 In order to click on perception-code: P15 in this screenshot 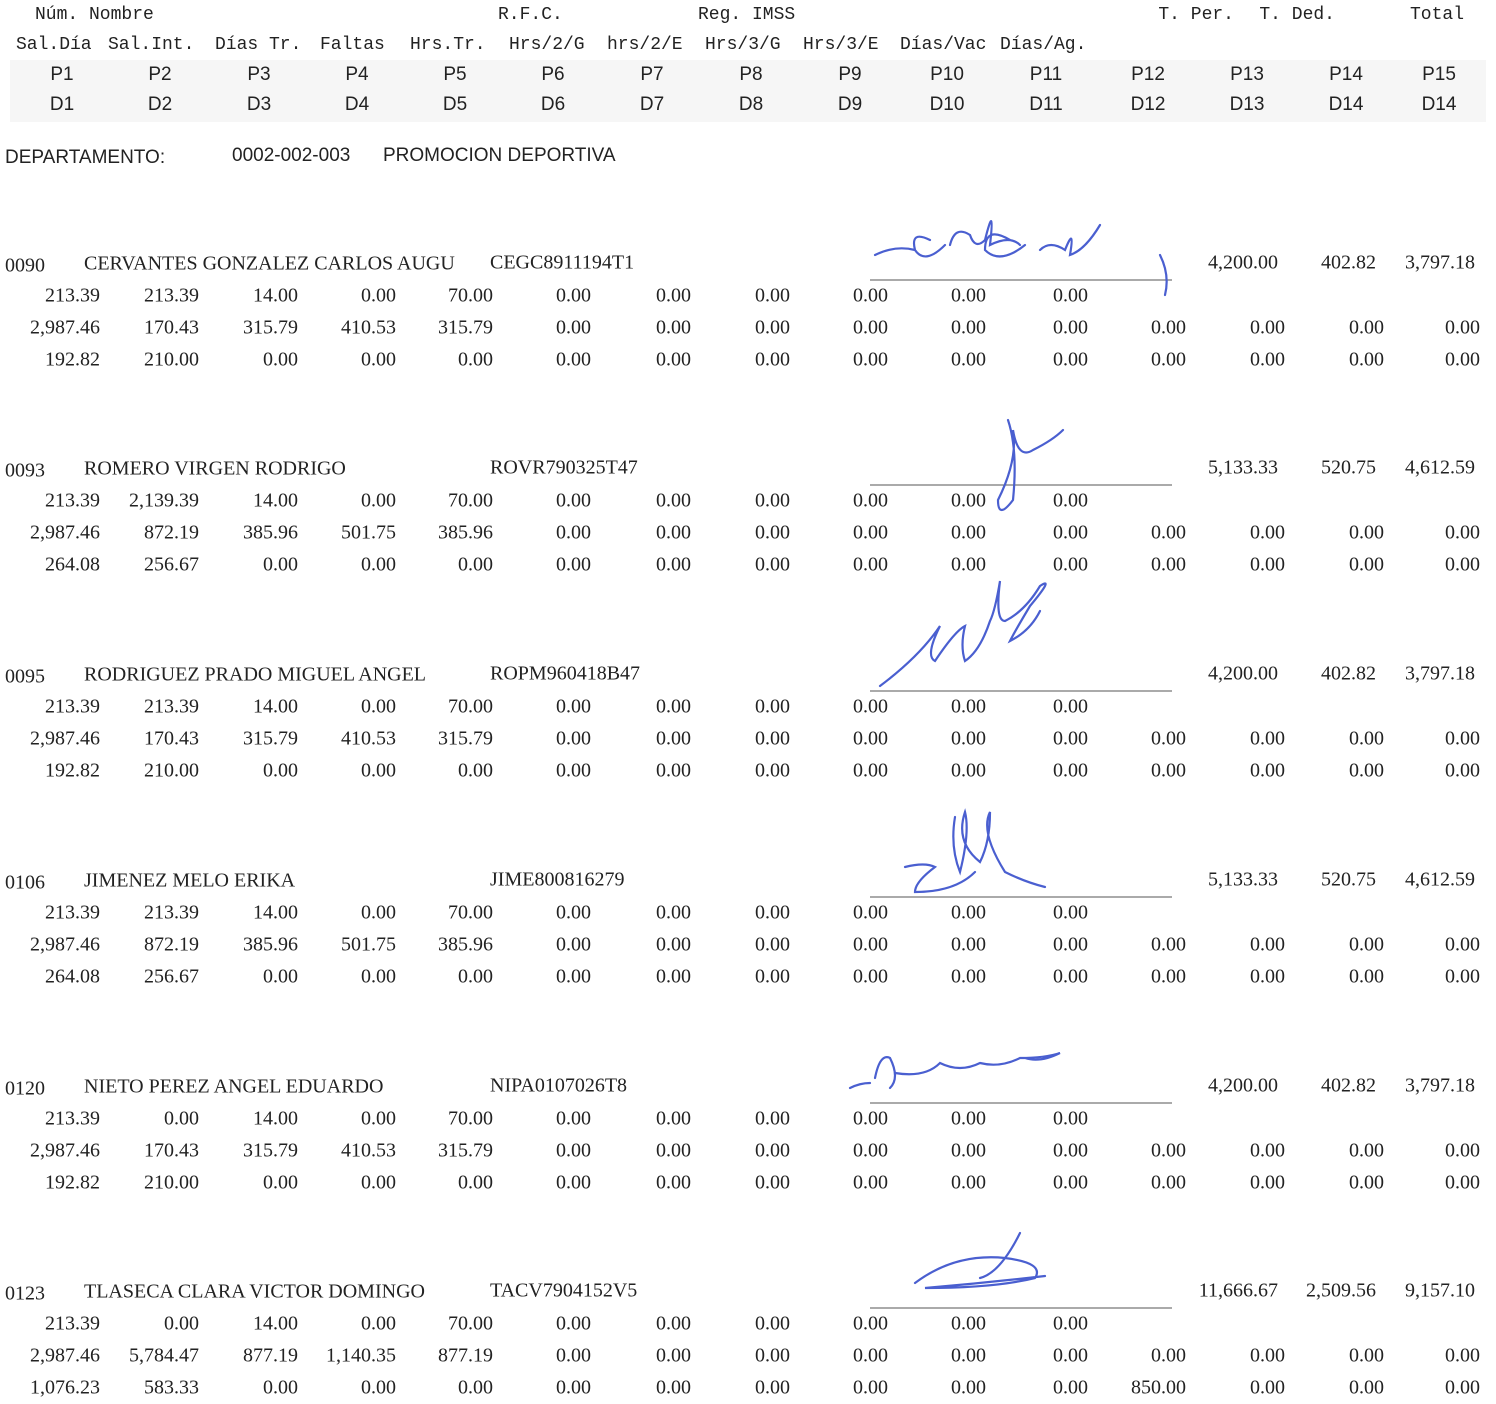, I will do `click(1439, 74)`.